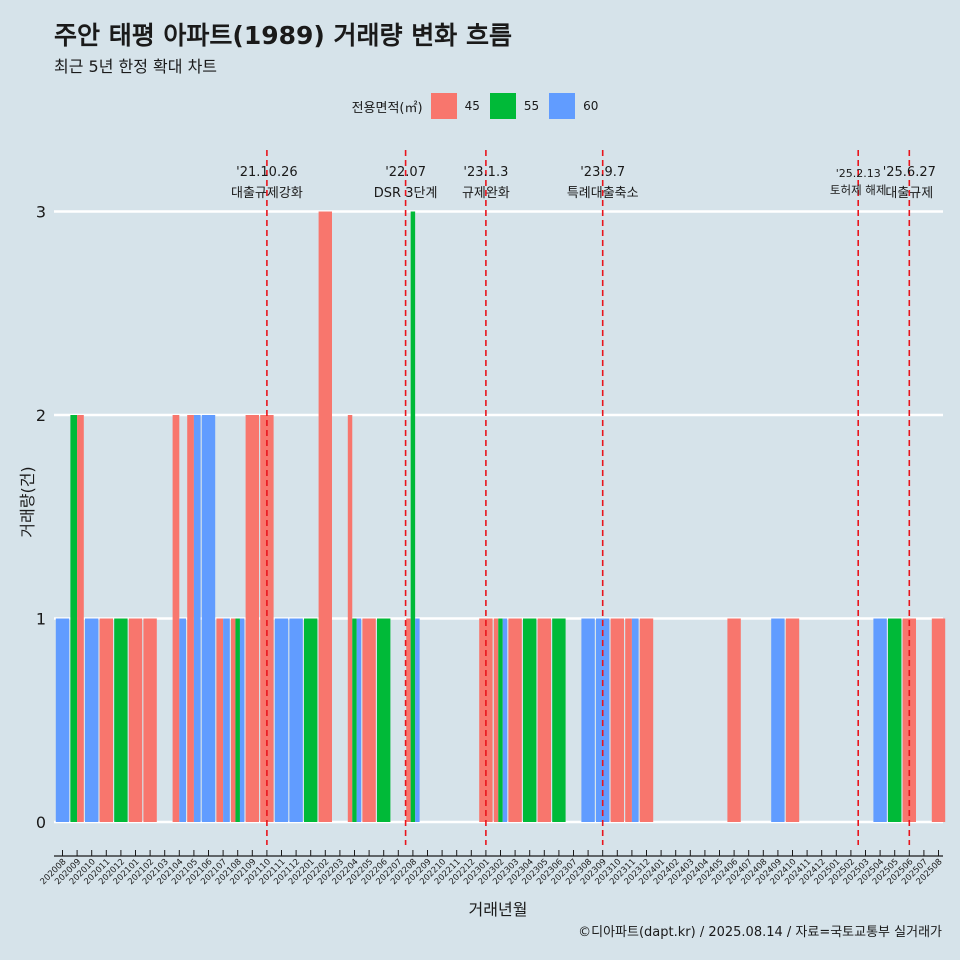  What do you see at coordinates (858, 173) in the screenshot?
I see `event-date-label: '25.2.13` at bounding box center [858, 173].